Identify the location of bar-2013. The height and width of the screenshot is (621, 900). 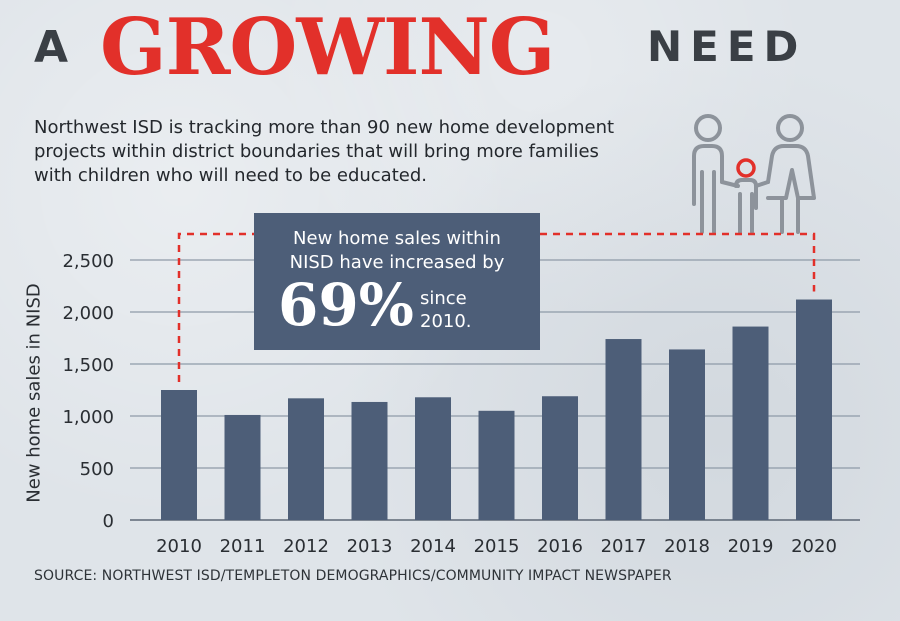
(369, 460).